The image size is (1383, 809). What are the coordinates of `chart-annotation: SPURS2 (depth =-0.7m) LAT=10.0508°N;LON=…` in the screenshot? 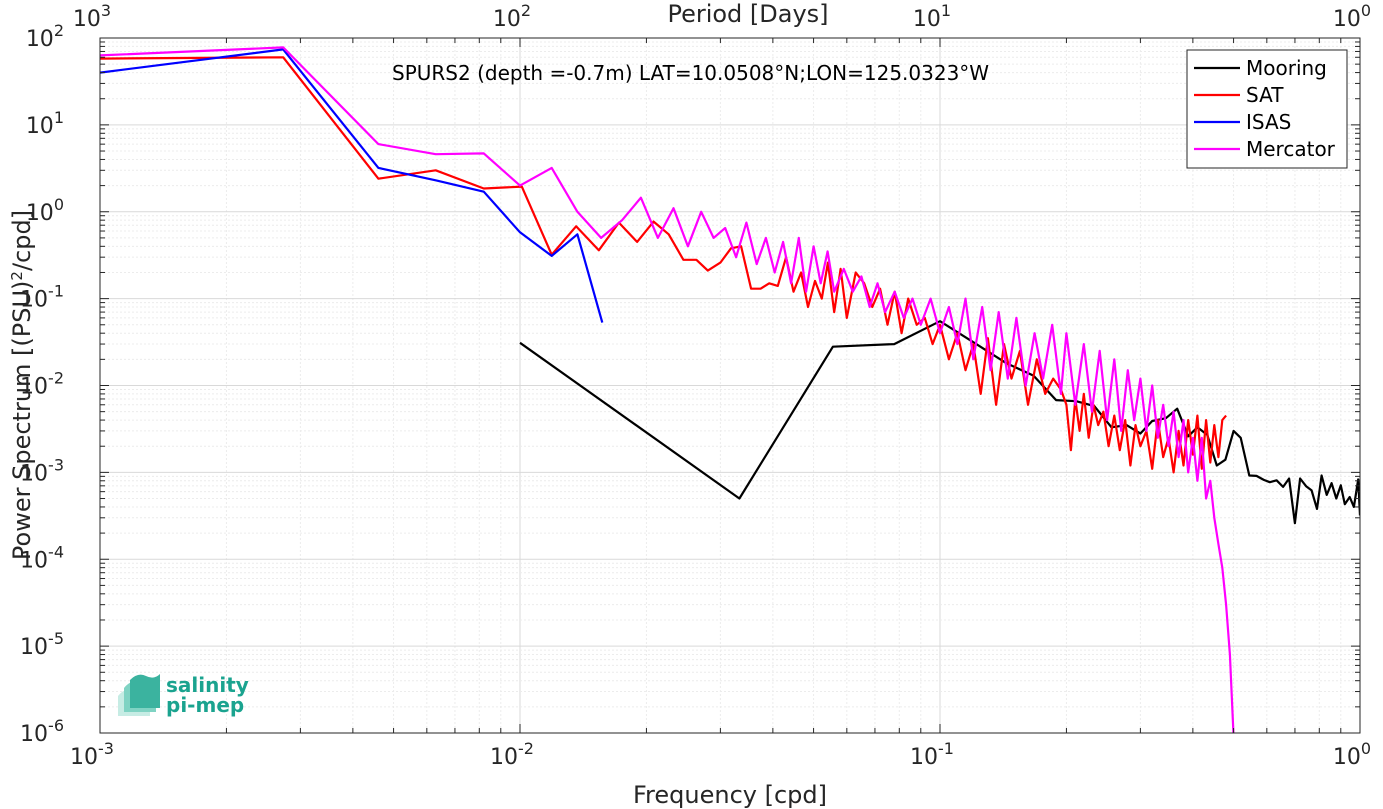 It's located at (690, 73).